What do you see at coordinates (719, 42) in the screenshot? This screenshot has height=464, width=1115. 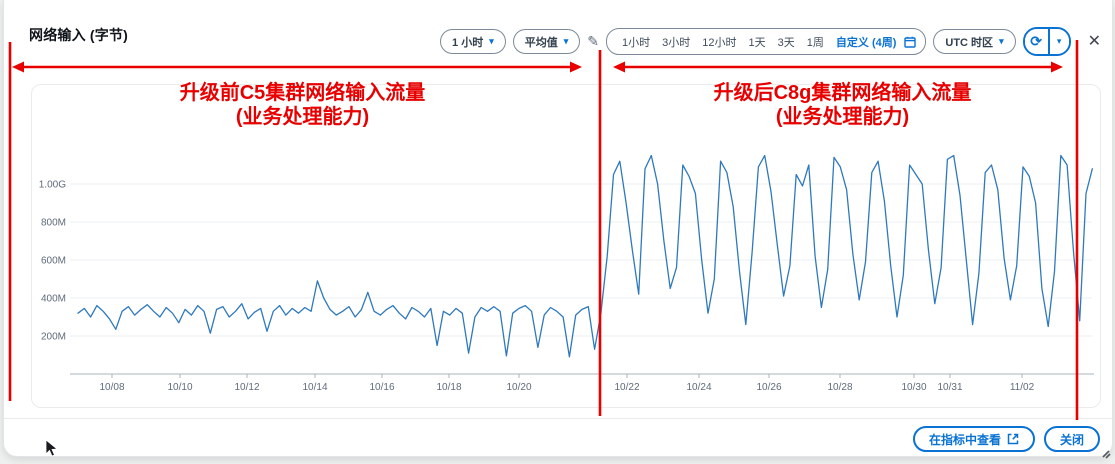 I see `time-range-12h: 12小时` at bounding box center [719, 42].